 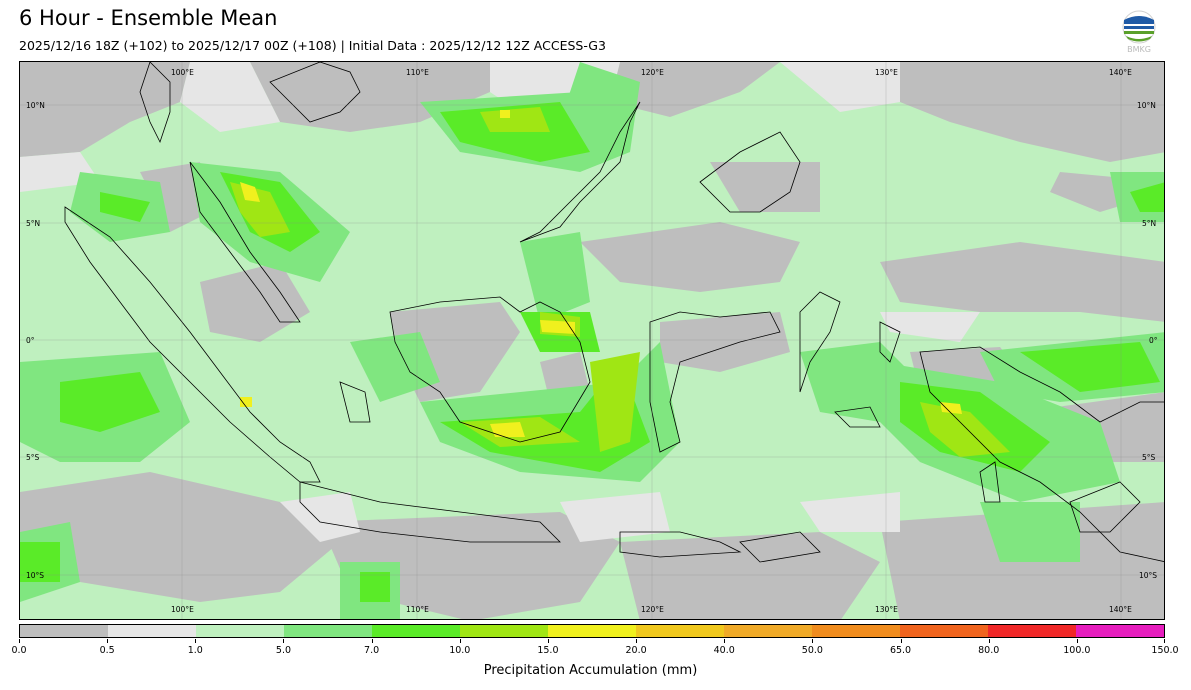 What do you see at coordinates (283, 650) in the screenshot?
I see `colorbar-tick-label: 5.0` at bounding box center [283, 650].